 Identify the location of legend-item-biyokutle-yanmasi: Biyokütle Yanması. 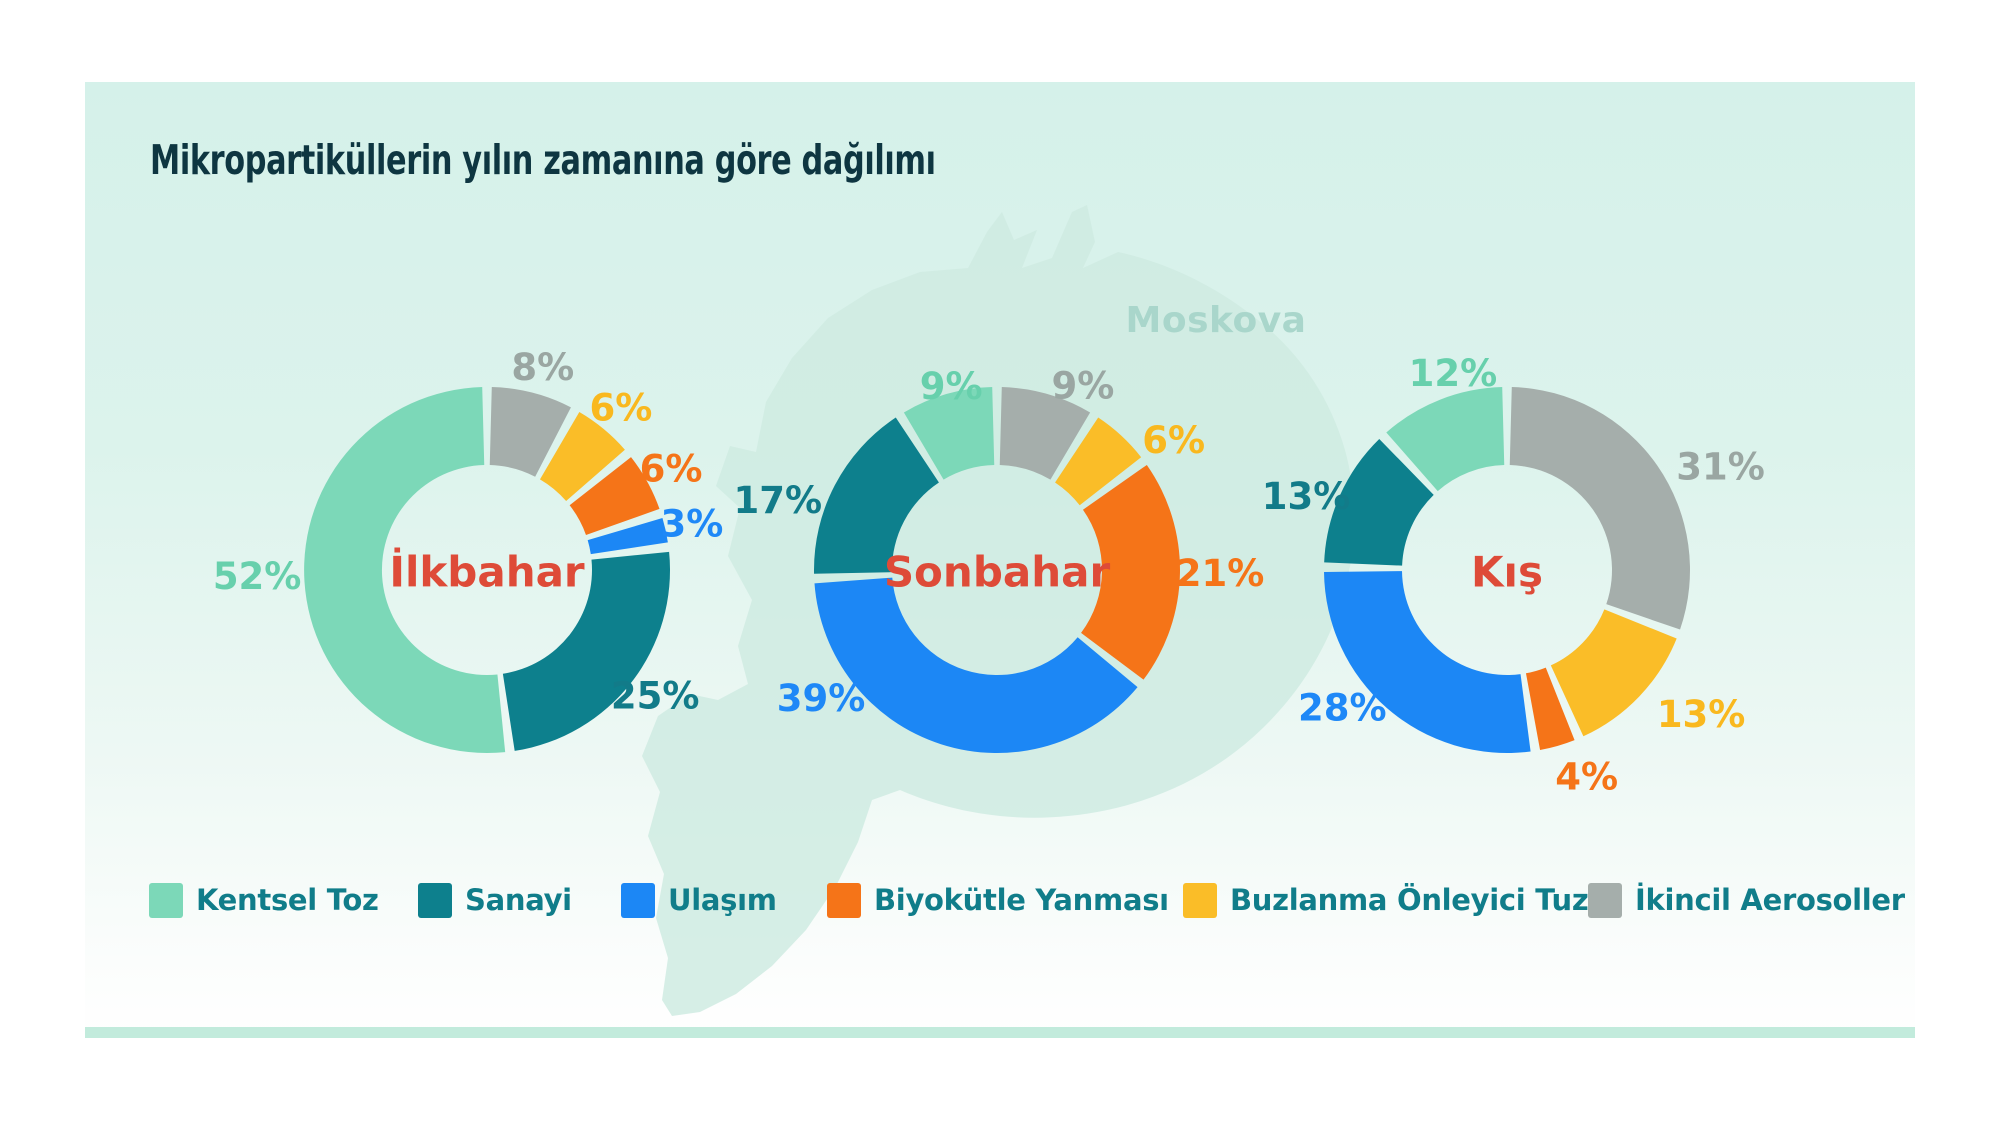
(998, 900).